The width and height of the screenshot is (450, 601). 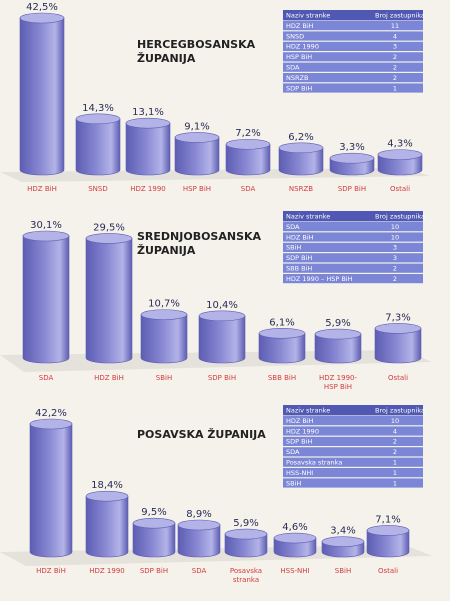 What do you see at coordinates (164, 304) in the screenshot?
I see `value-label: 10,7%` at bounding box center [164, 304].